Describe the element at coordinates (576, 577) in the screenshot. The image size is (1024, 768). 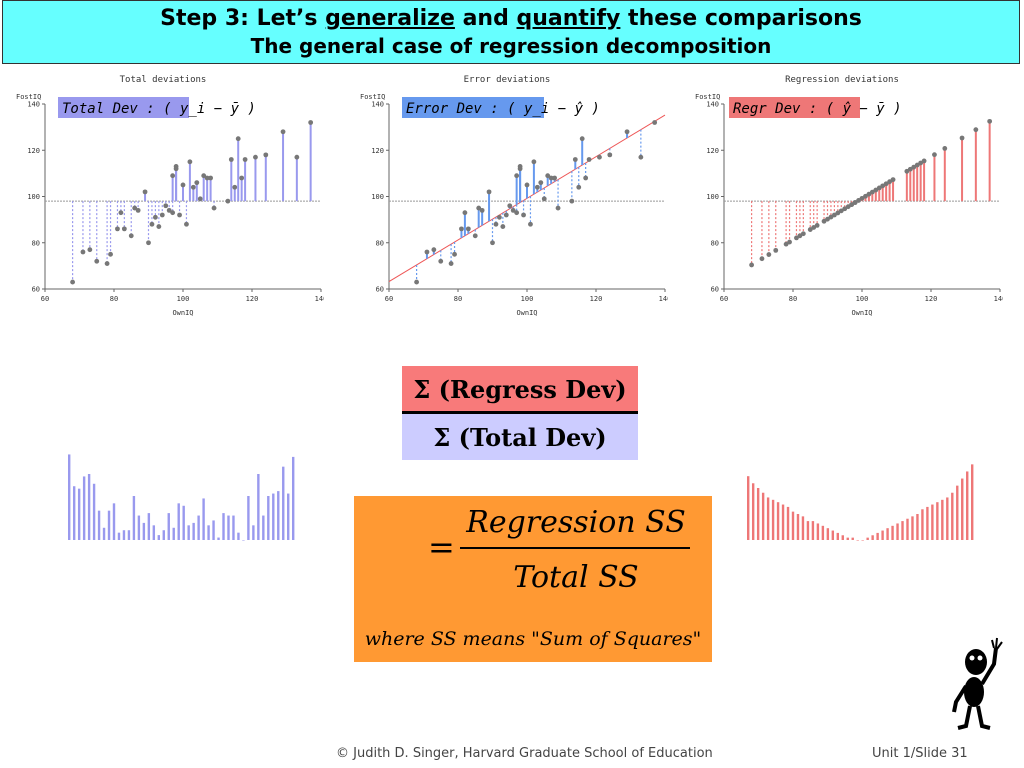
I see `formula-denominator: Total SS` at that location.